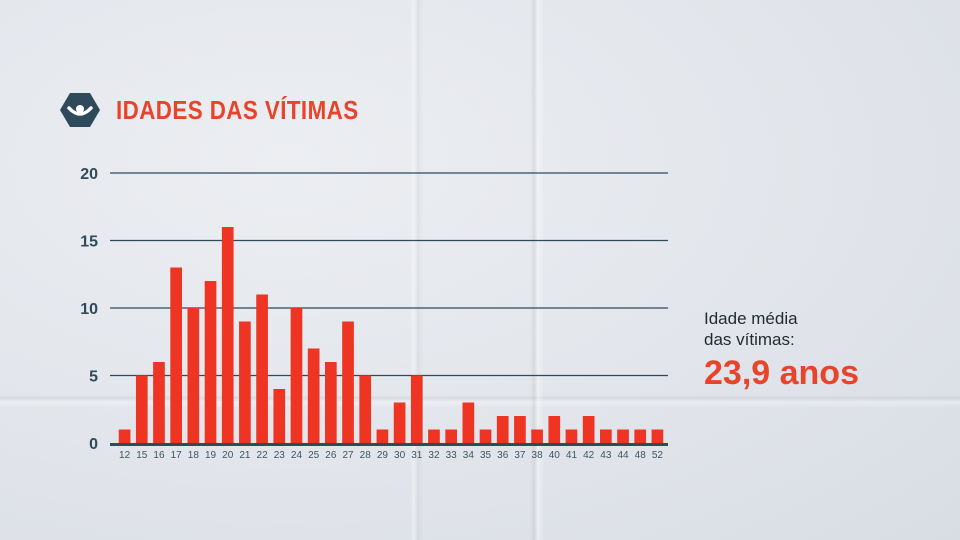 The image size is (960, 540). What do you see at coordinates (331, 455) in the screenshot?
I see `x-tick-label: 26` at bounding box center [331, 455].